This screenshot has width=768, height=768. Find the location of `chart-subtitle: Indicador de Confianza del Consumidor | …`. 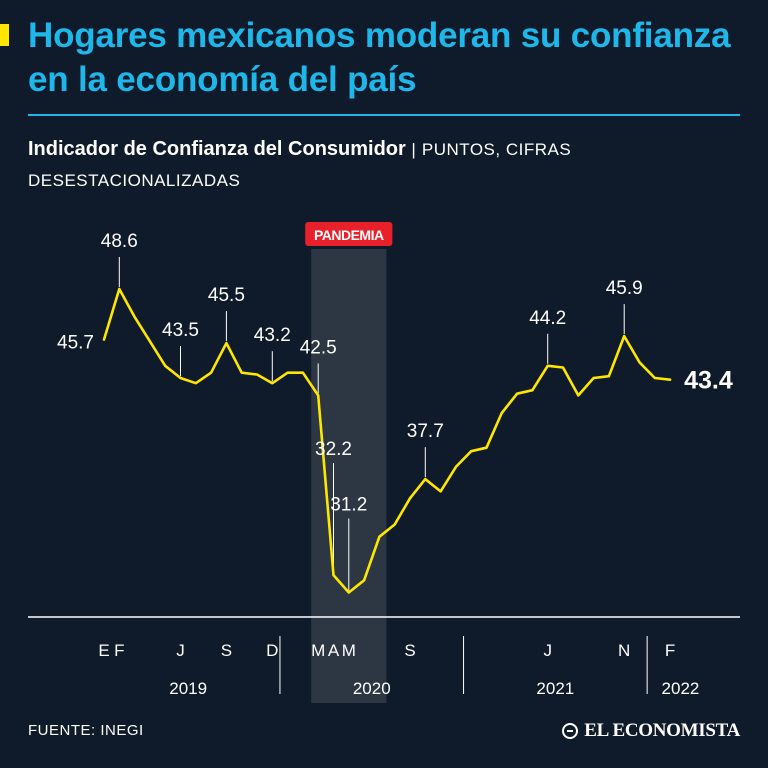

chart-subtitle: Indicador de Confianza del Consumidor | … is located at coordinates (384, 165).